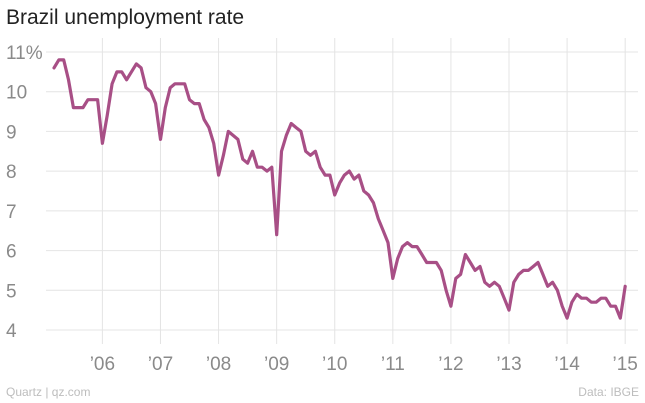 This screenshot has width=645, height=403. Describe the element at coordinates (11, 132) in the screenshot. I see `y-tick-label-5: 9` at that location.